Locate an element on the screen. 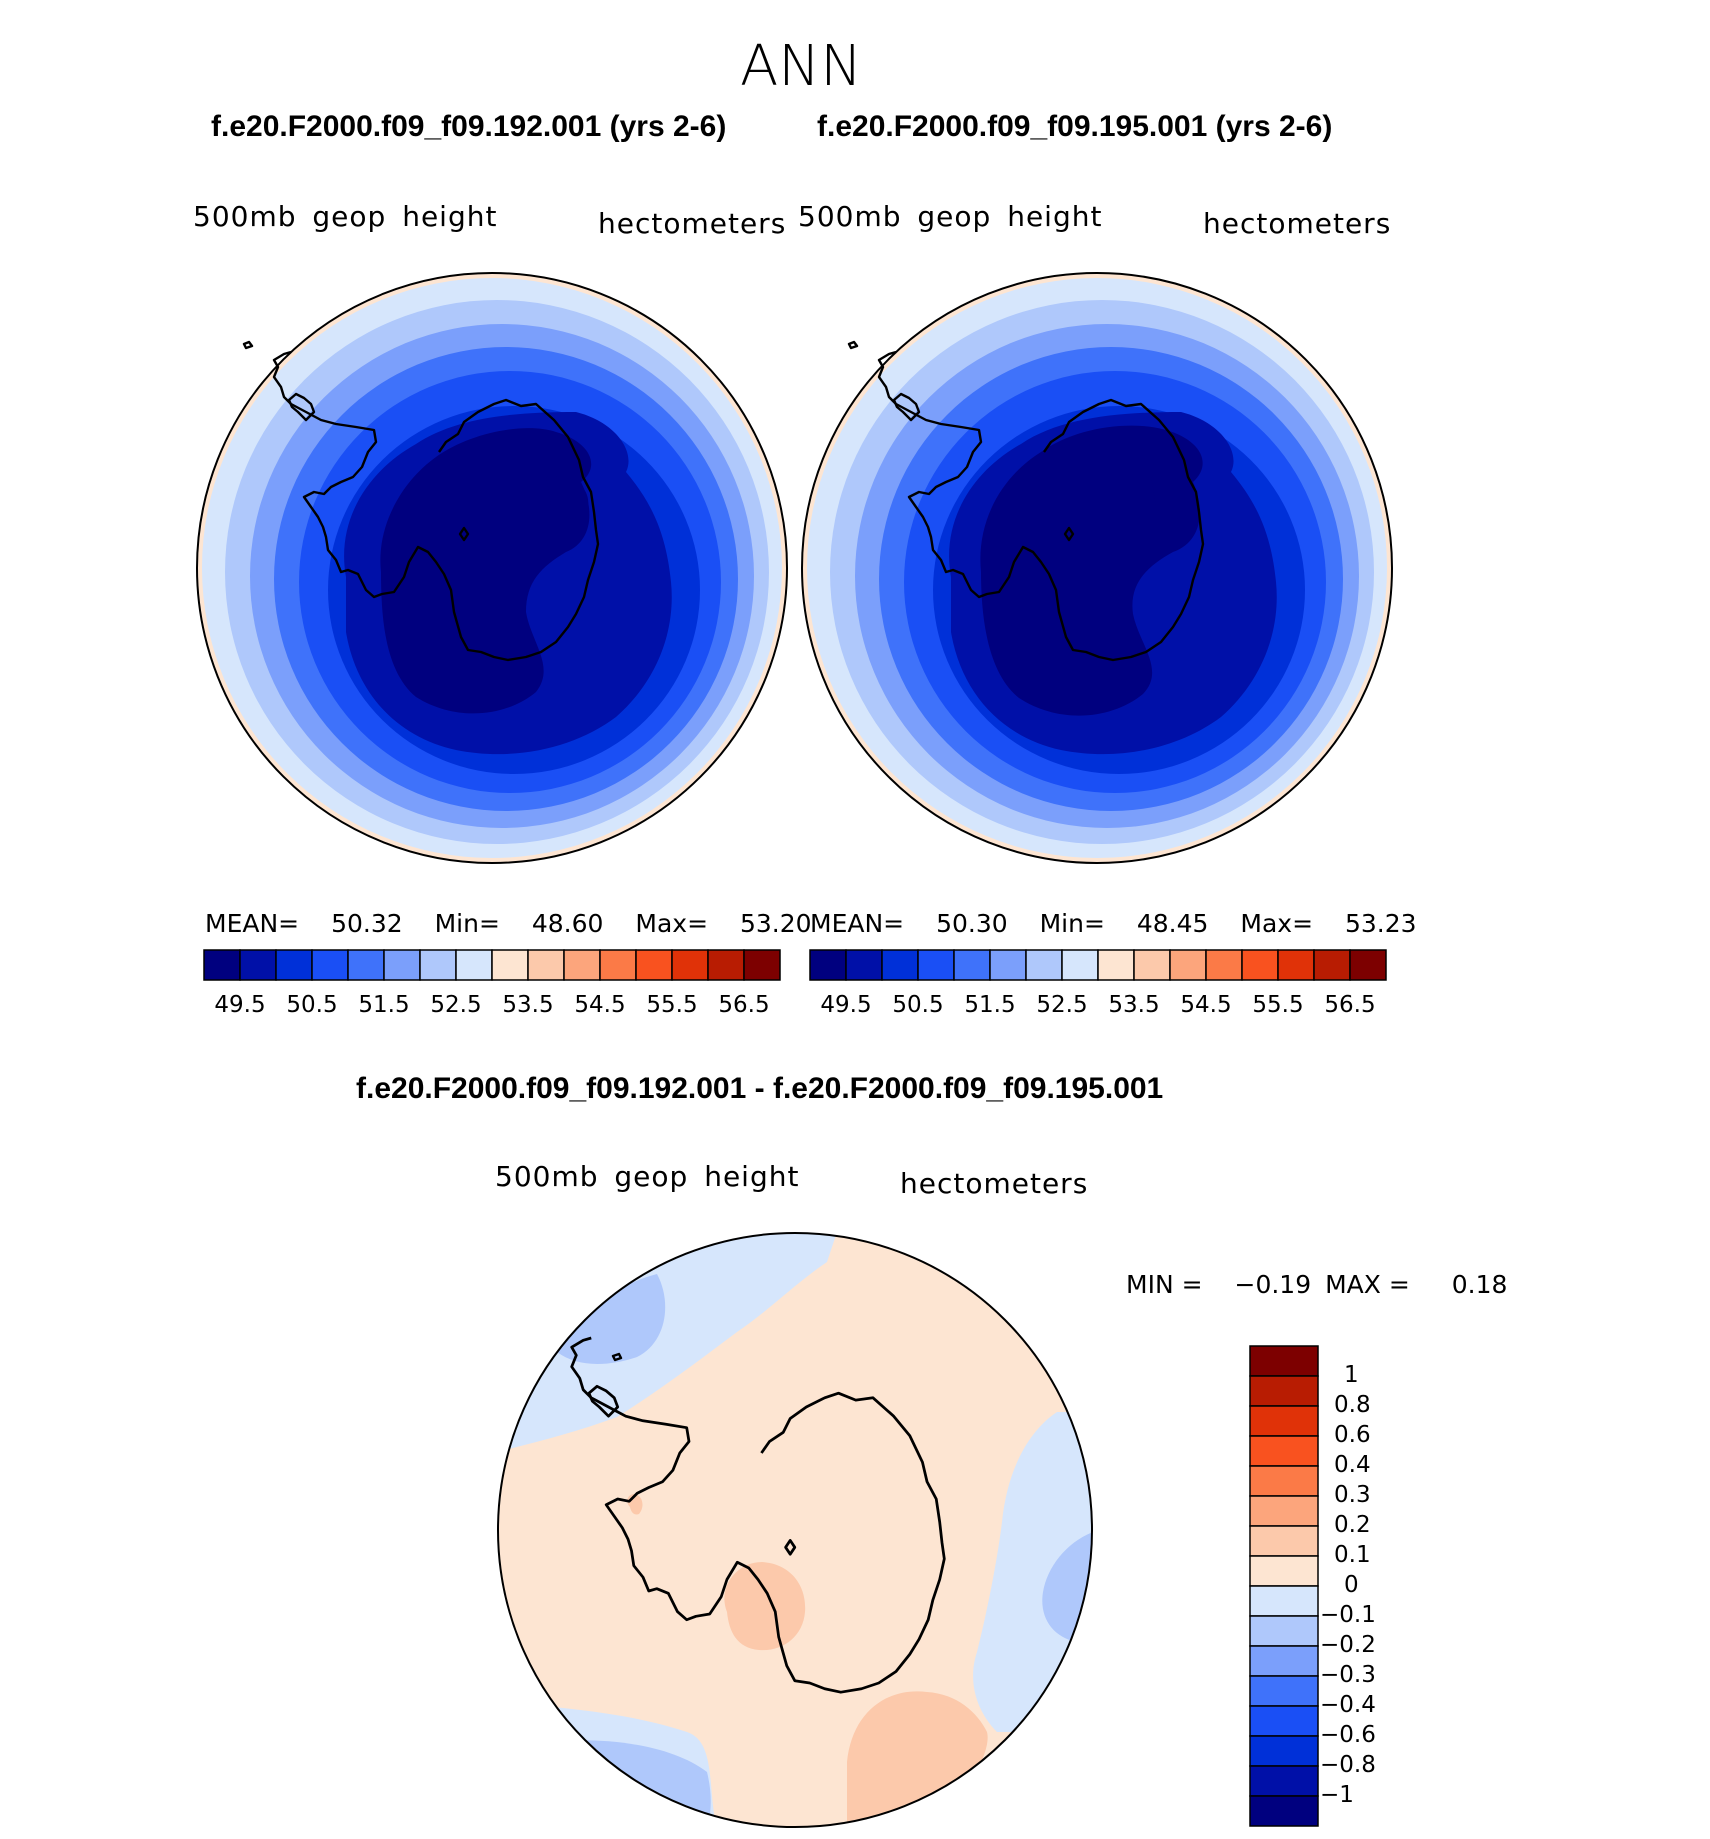 This screenshot has height=1839, width=1710. panel2-units-label: hectometers is located at coordinates (1297, 223).